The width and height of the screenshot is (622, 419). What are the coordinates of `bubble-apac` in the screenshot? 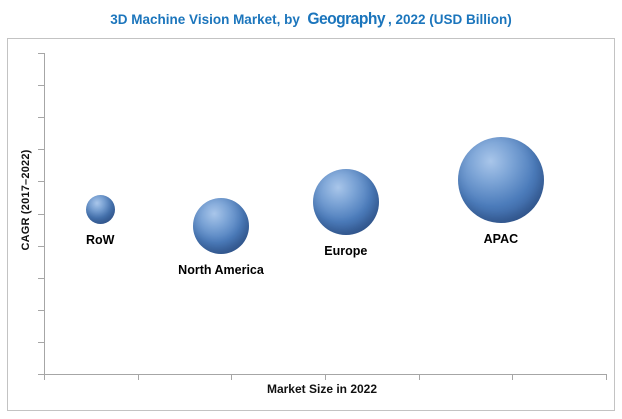 It's located at (500, 180).